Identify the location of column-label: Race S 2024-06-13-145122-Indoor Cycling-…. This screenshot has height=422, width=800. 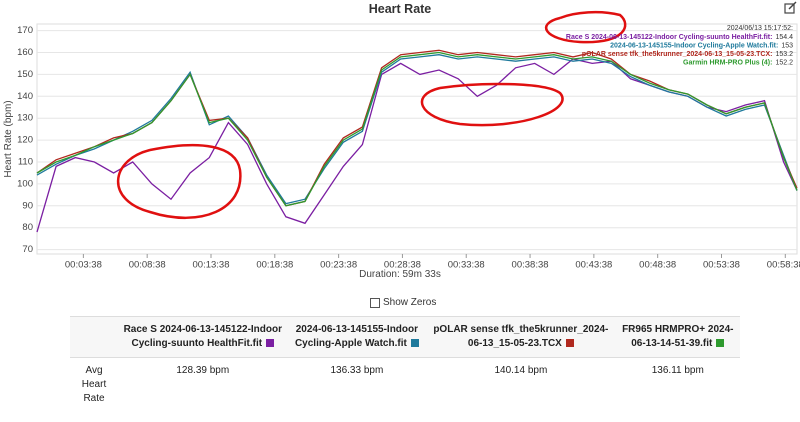
(202, 336).